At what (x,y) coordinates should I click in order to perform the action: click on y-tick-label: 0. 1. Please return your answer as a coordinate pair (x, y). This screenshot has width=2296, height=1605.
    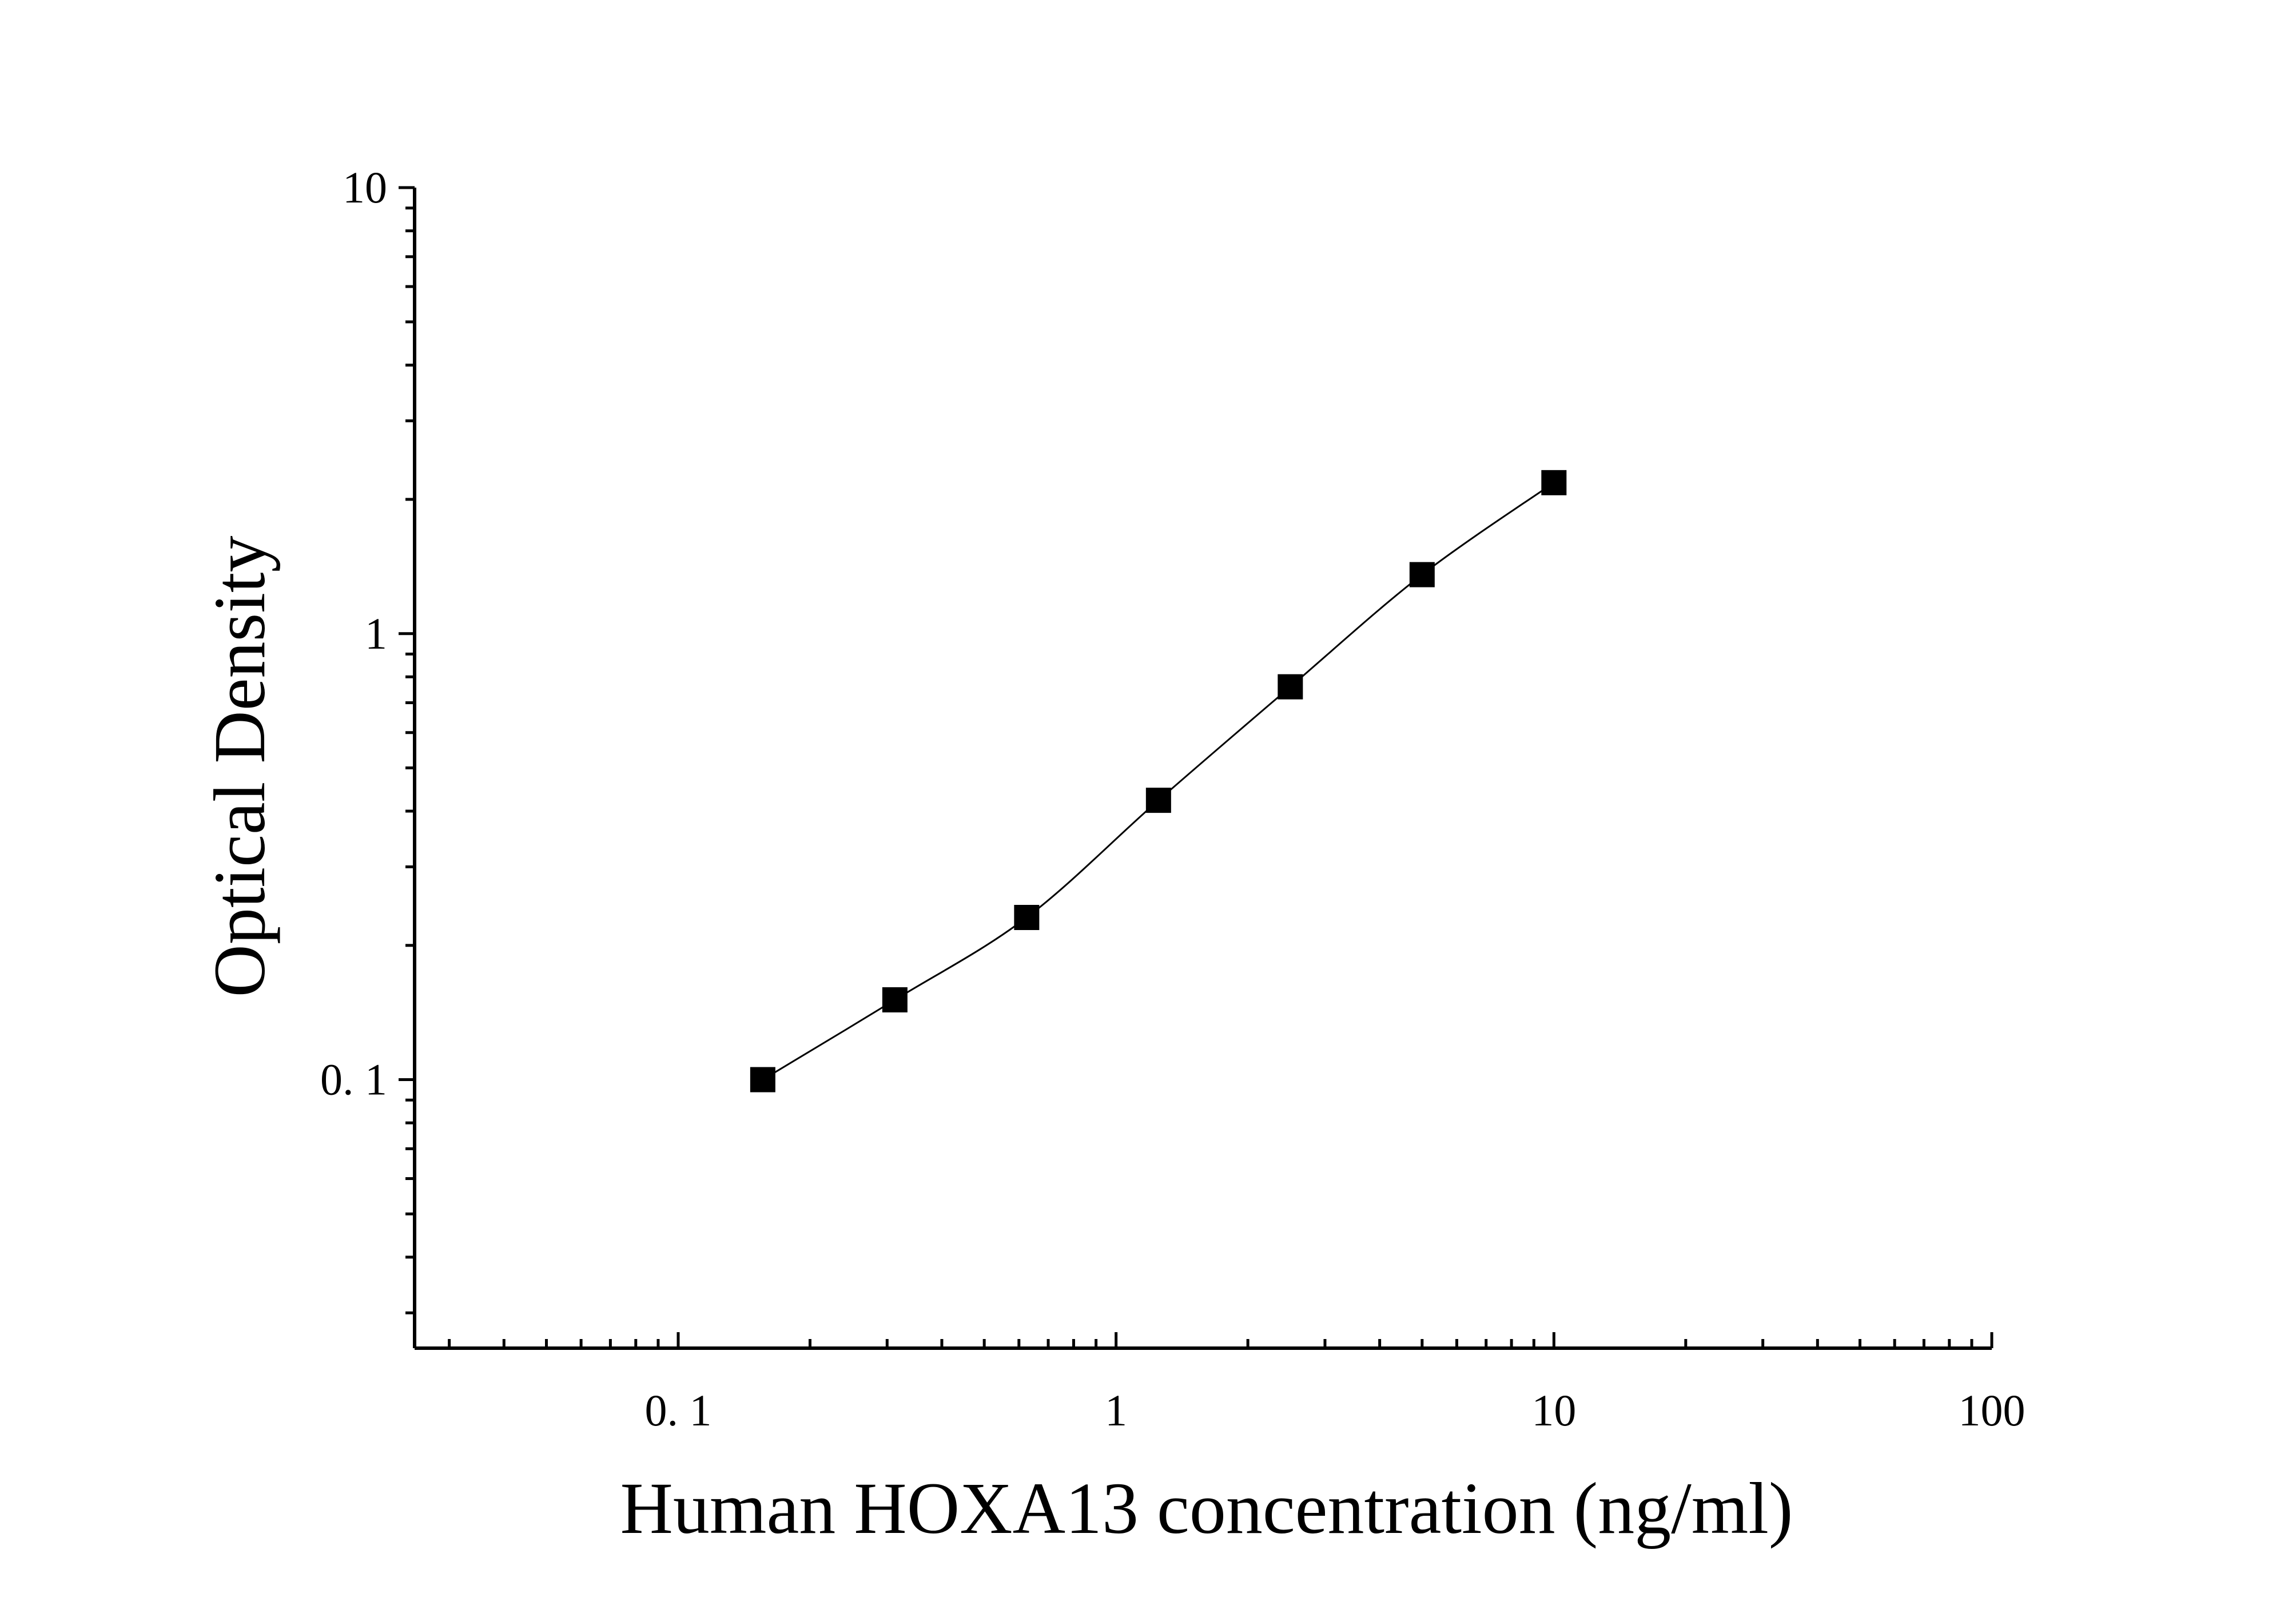
    Looking at the image, I should click on (354, 1080).